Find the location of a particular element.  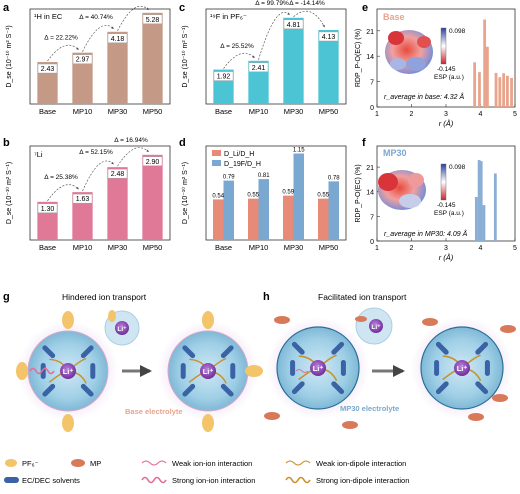

x-tick-label: 4 is located at coordinates (481, 248).